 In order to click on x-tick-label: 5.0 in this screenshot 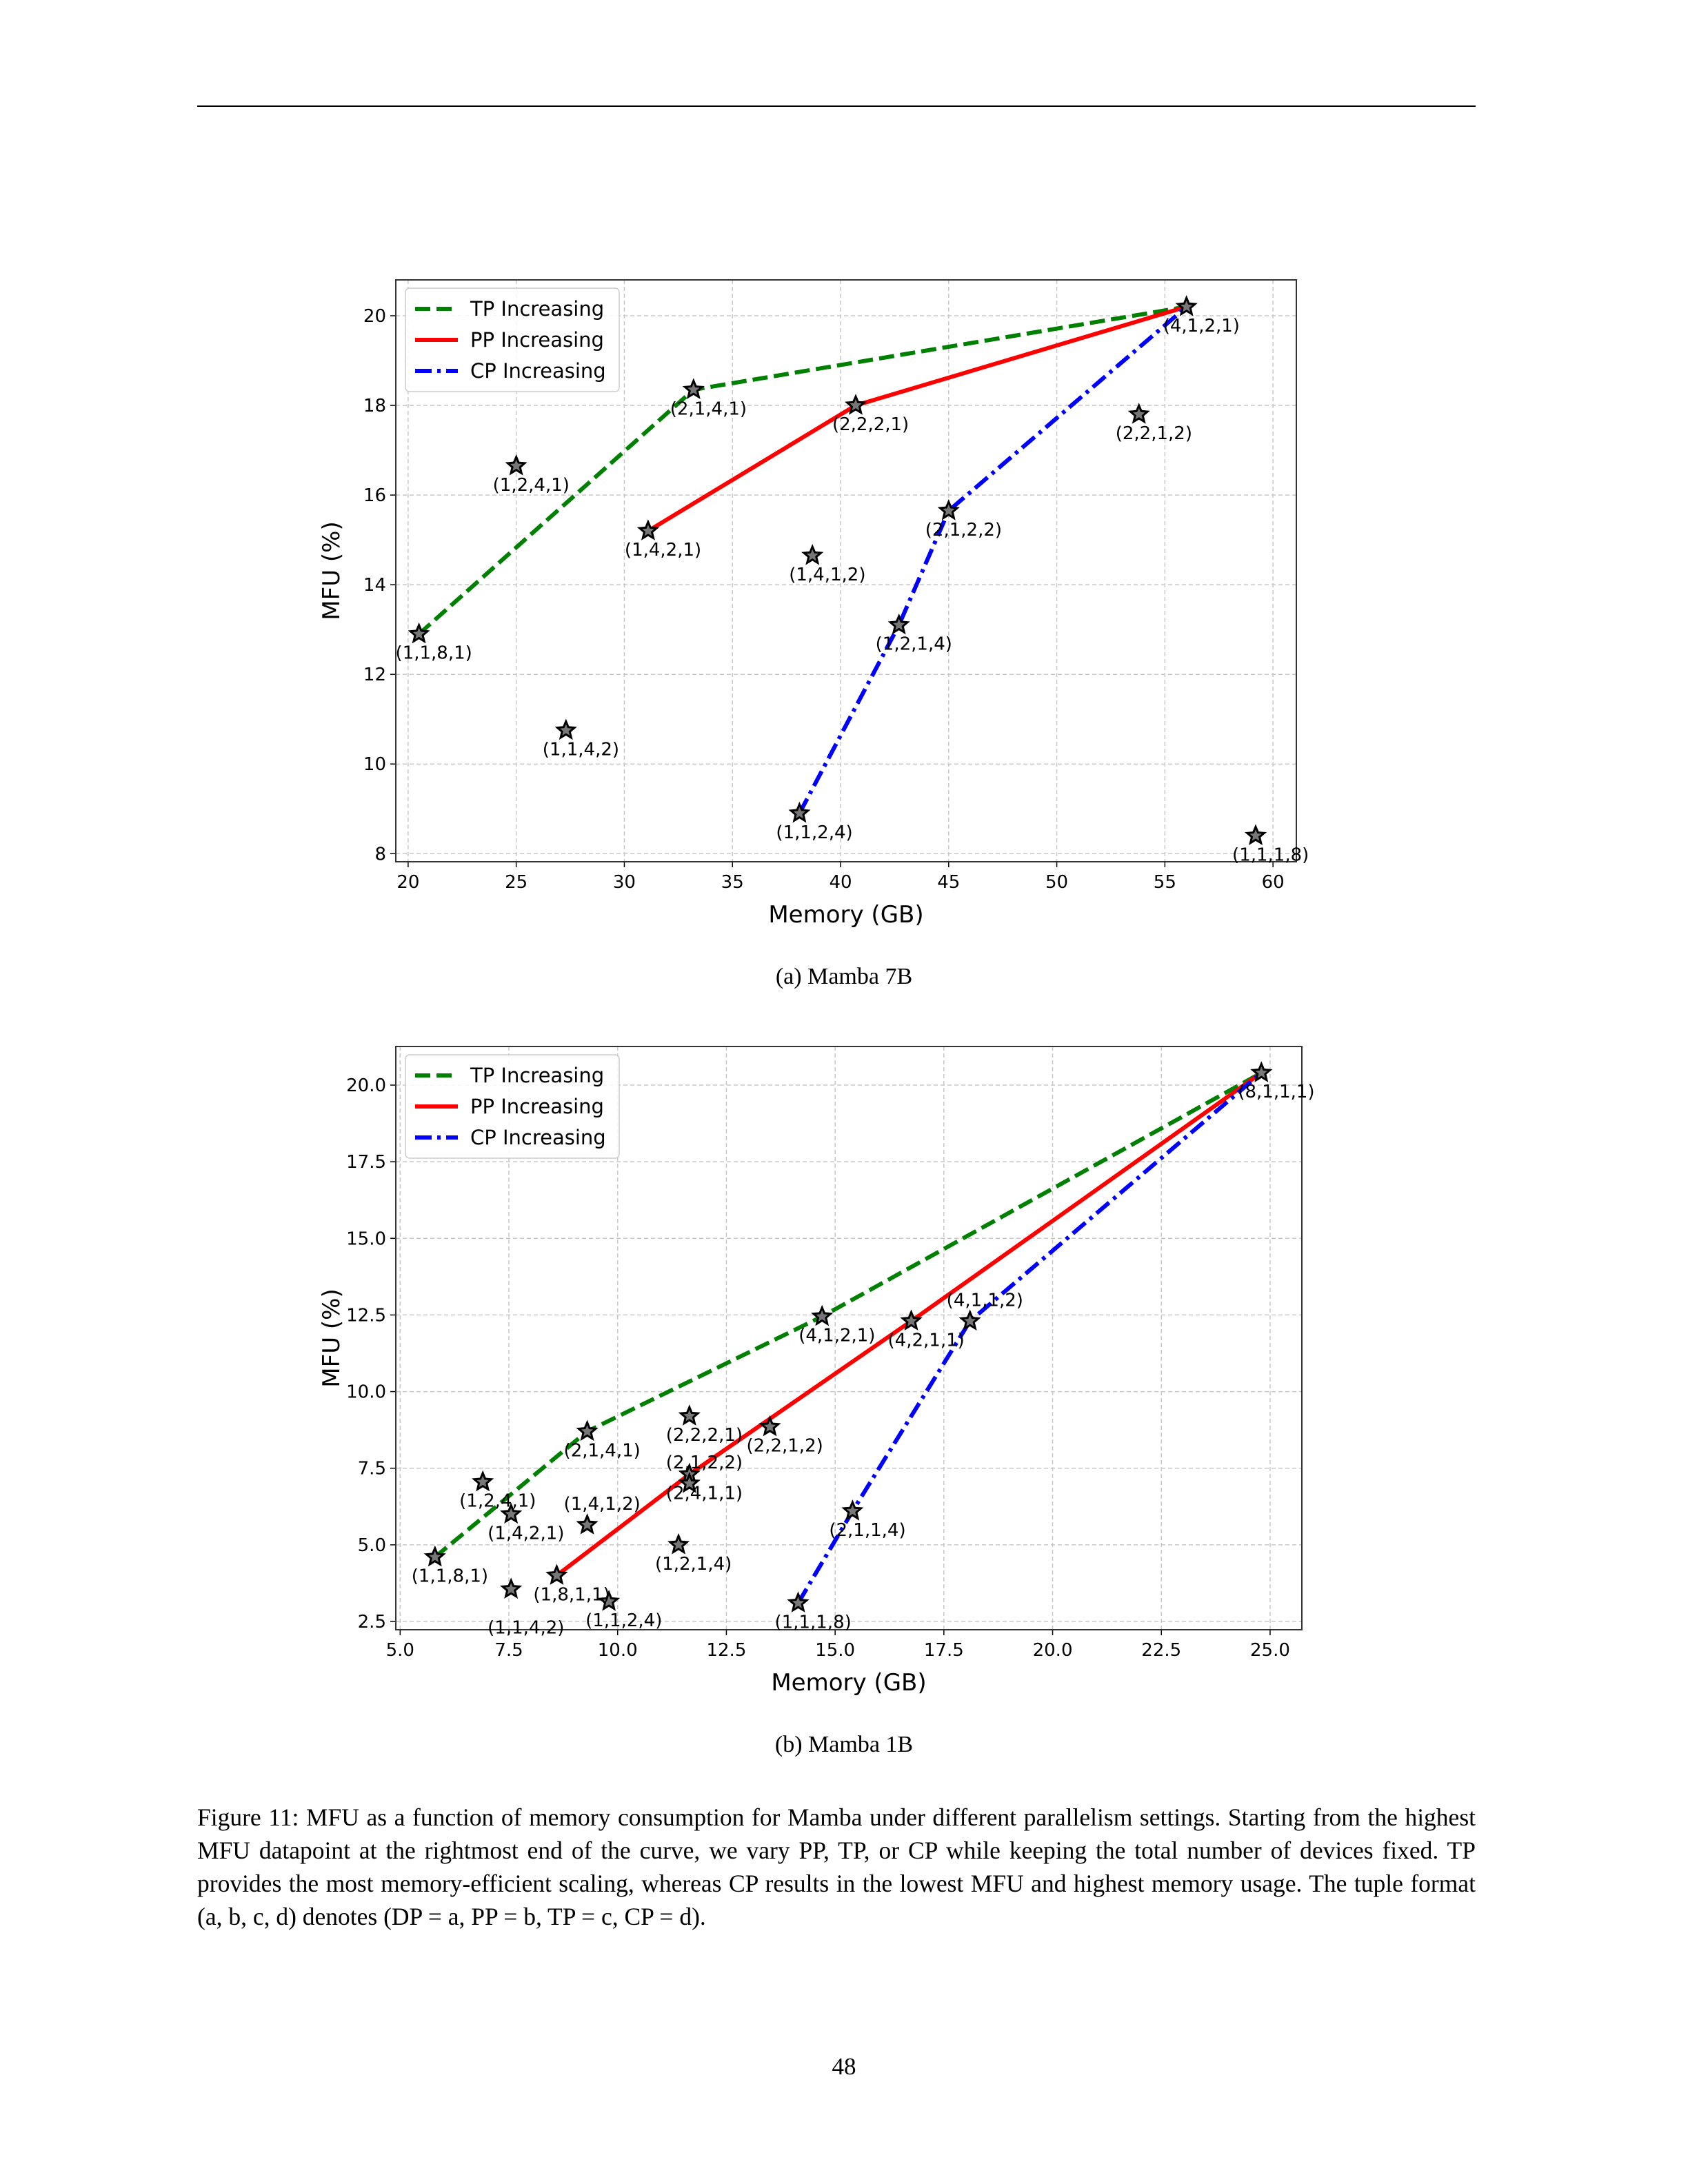, I will do `click(400, 1650)`.